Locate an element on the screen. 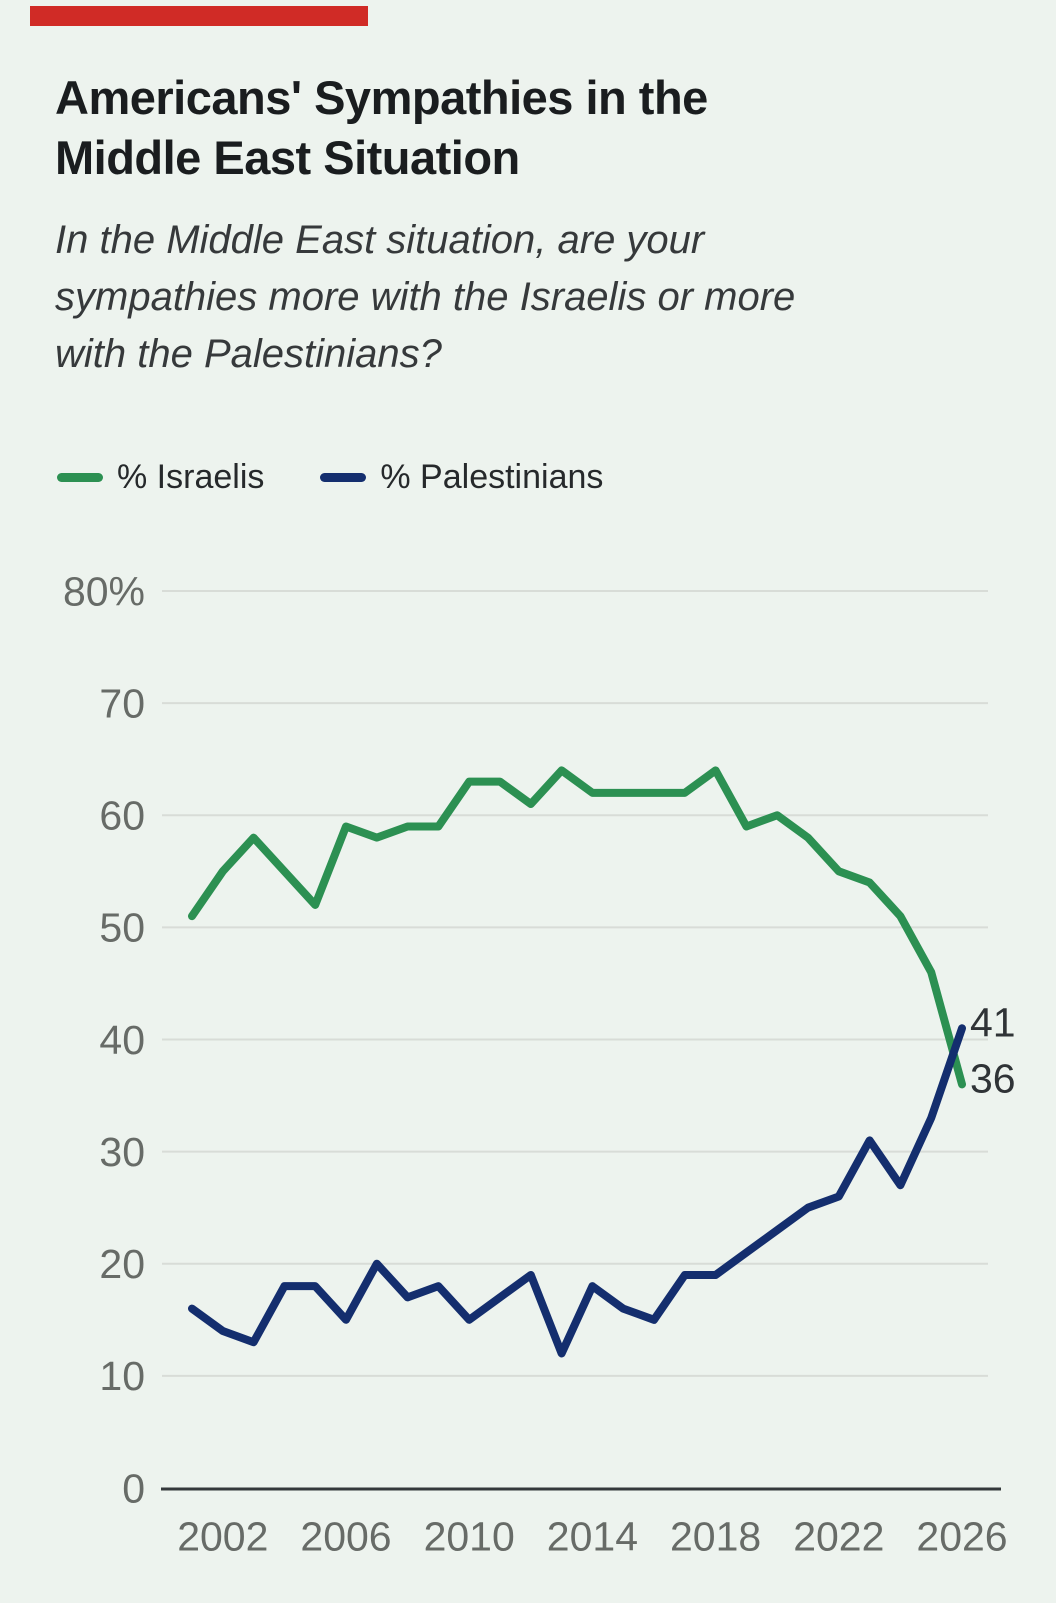  legend-label-palestinians: % Palestinians is located at coordinates (492, 477).